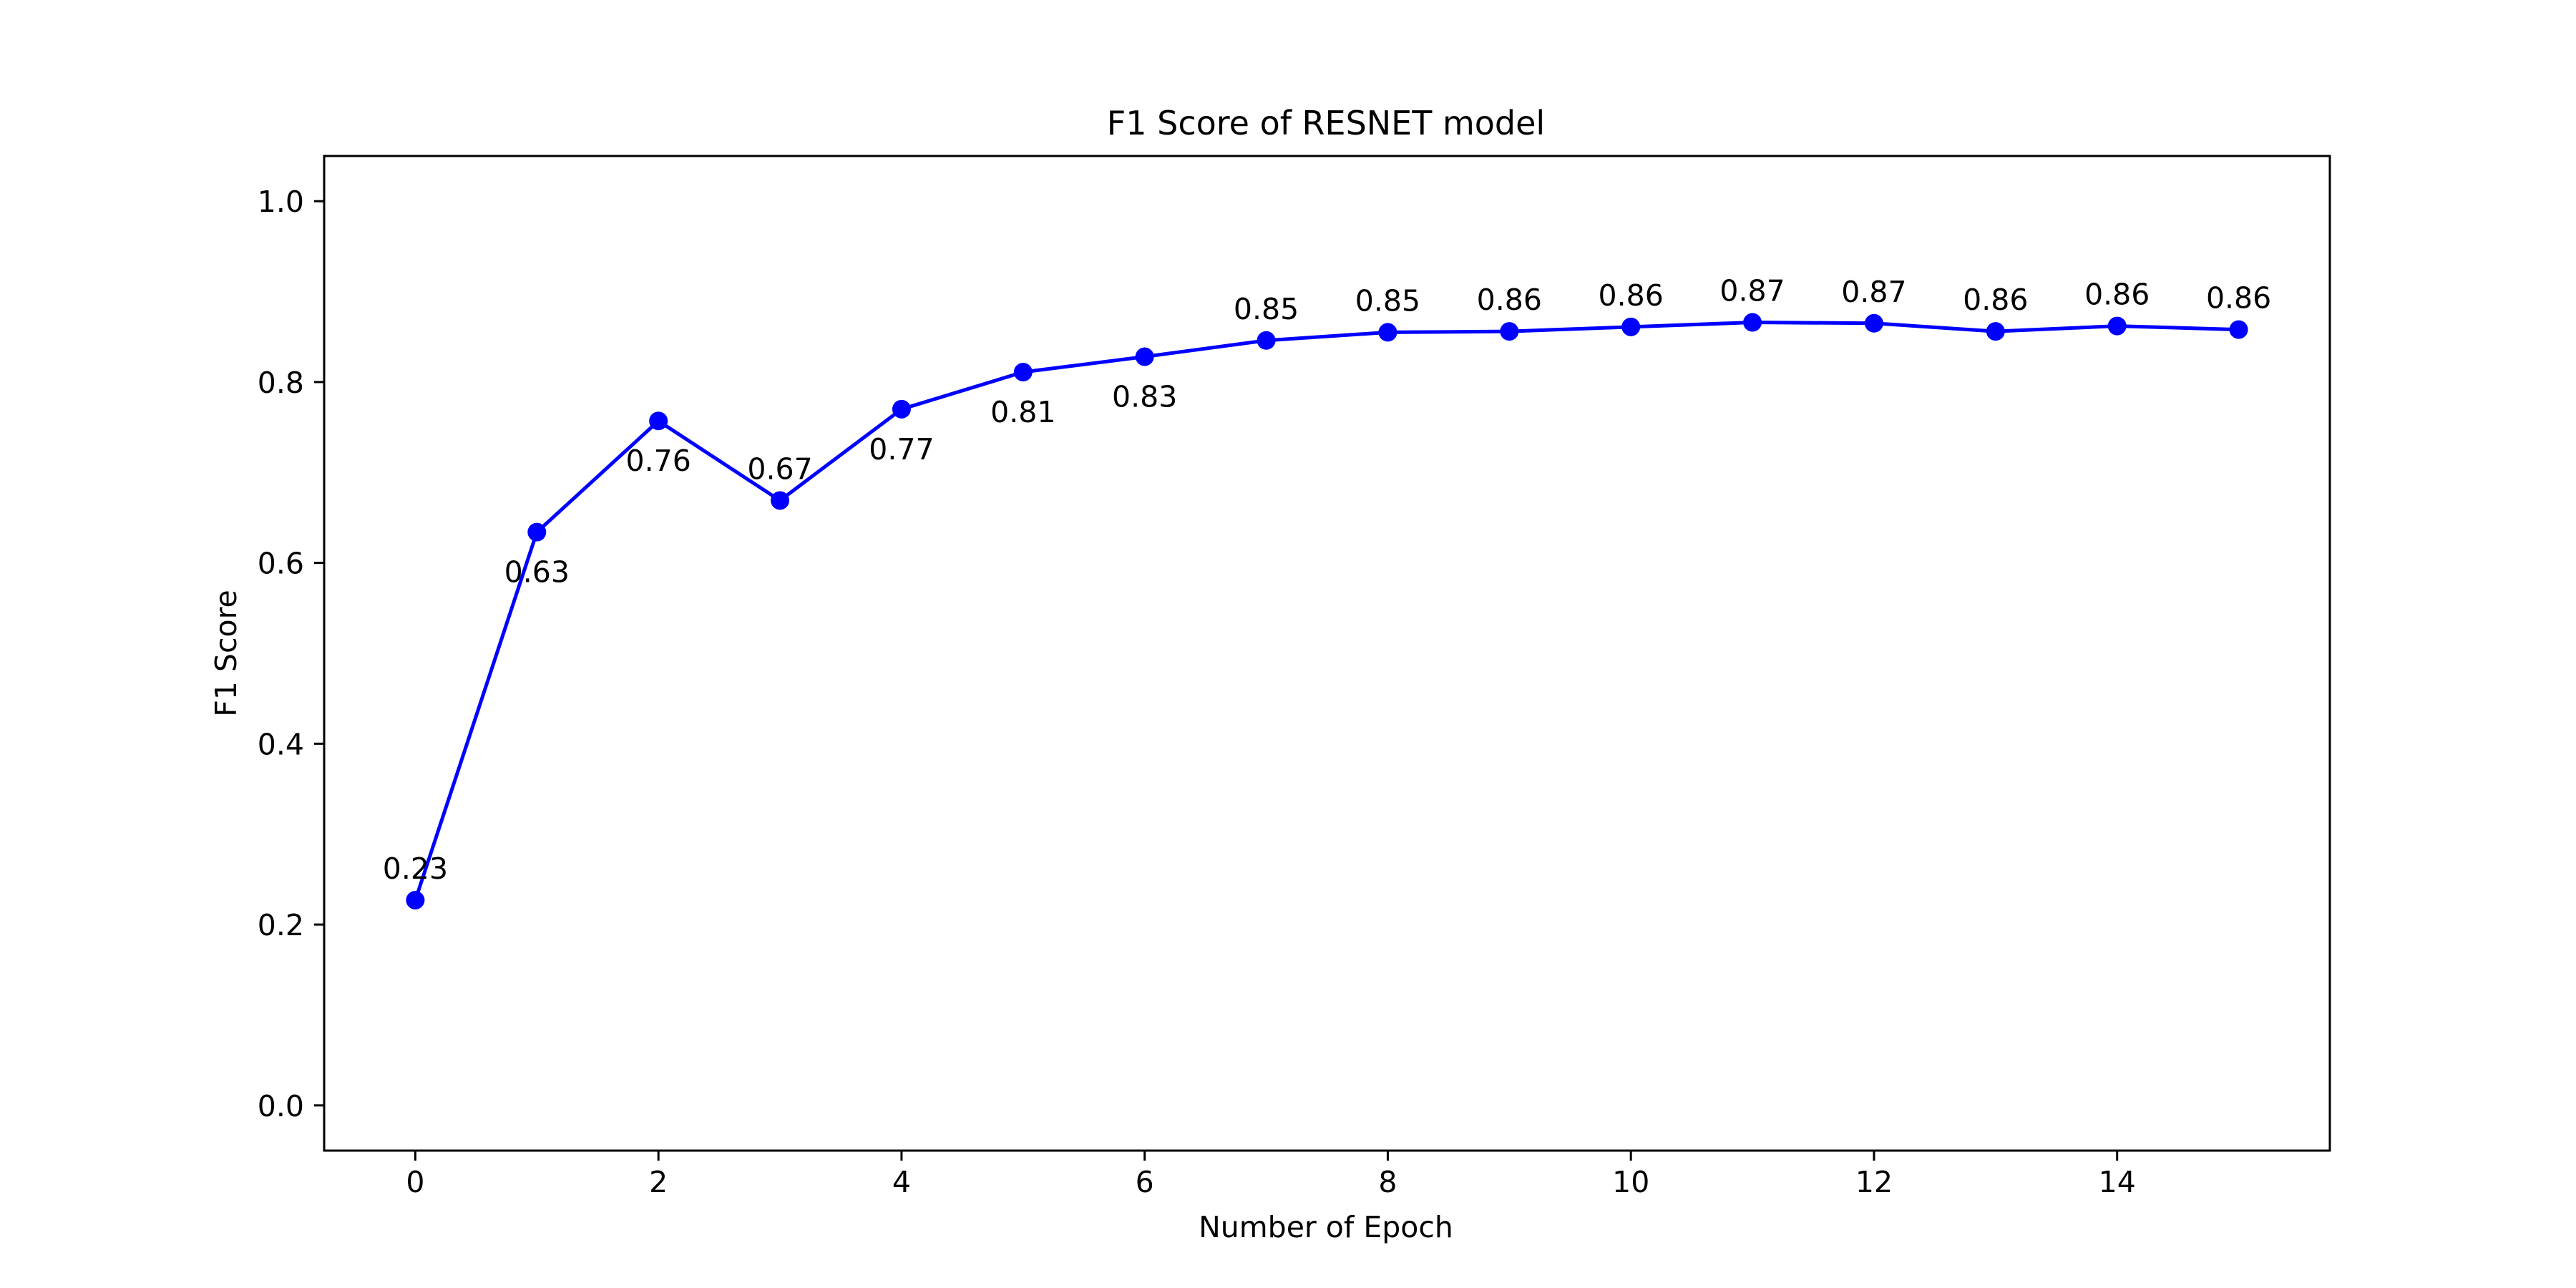 Image resolution: width=2576 pixels, height=1288 pixels. What do you see at coordinates (537, 572) in the screenshot?
I see `data-label: 0.63` at bounding box center [537, 572].